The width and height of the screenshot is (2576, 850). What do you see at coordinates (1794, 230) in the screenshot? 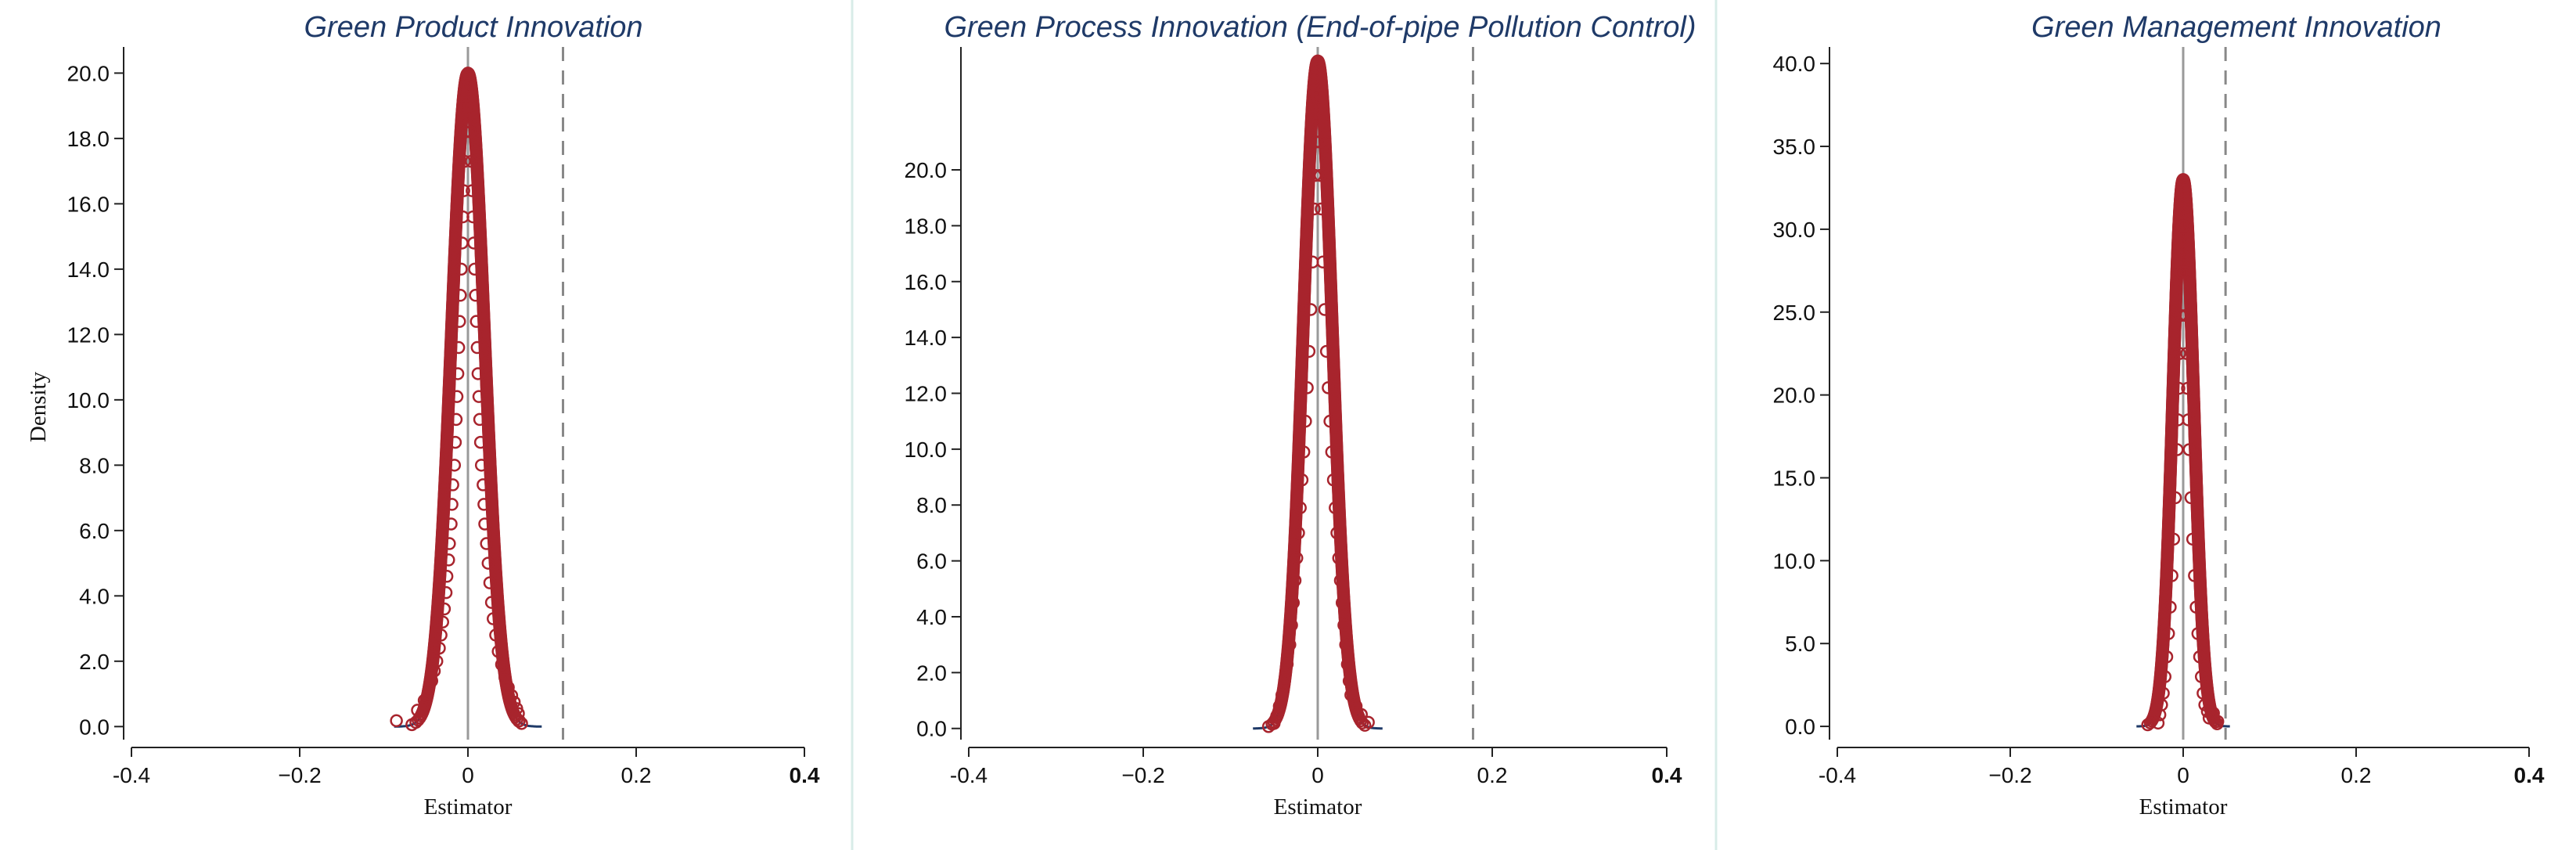
I see `y-tick-label: 30.0` at bounding box center [1794, 230].